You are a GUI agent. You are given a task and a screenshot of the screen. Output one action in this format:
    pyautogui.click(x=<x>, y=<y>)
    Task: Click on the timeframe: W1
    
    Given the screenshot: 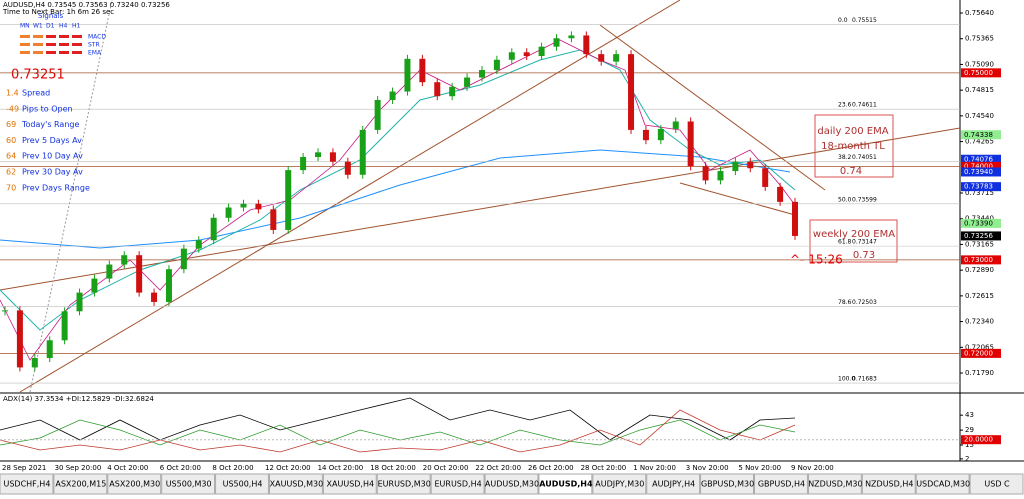 What is the action you would take?
    pyautogui.click(x=38, y=26)
    